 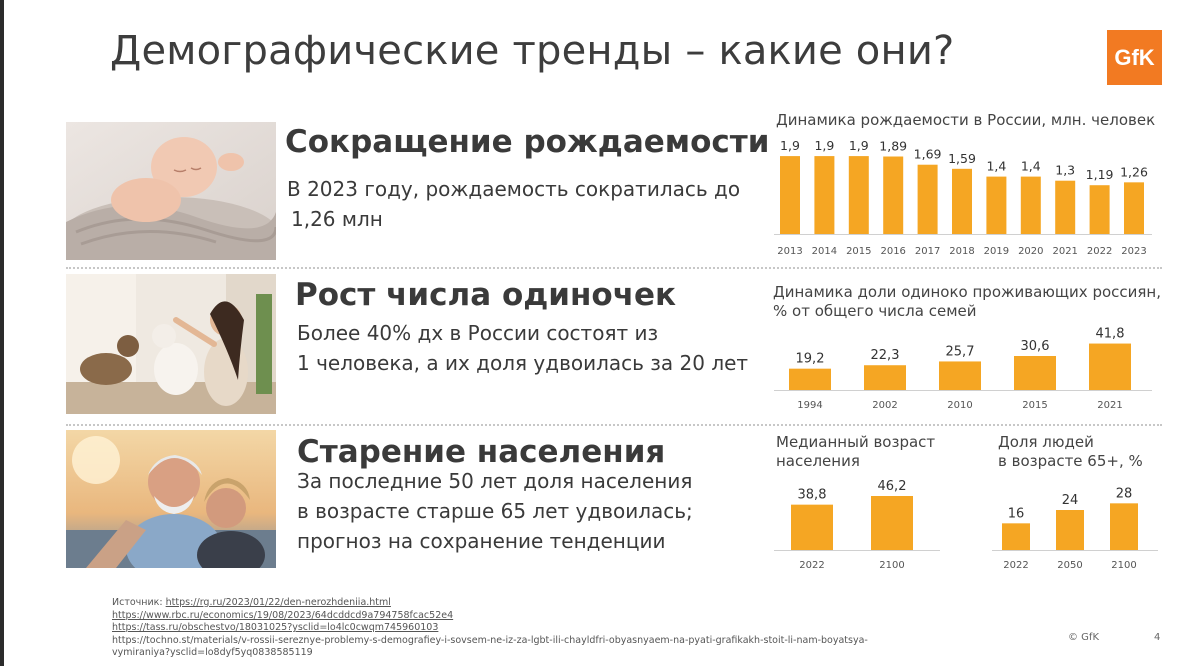 What do you see at coordinates (1070, 461) in the screenshot?
I see `chart-title-share-65-line2: в возрасте 65+, %` at bounding box center [1070, 461].